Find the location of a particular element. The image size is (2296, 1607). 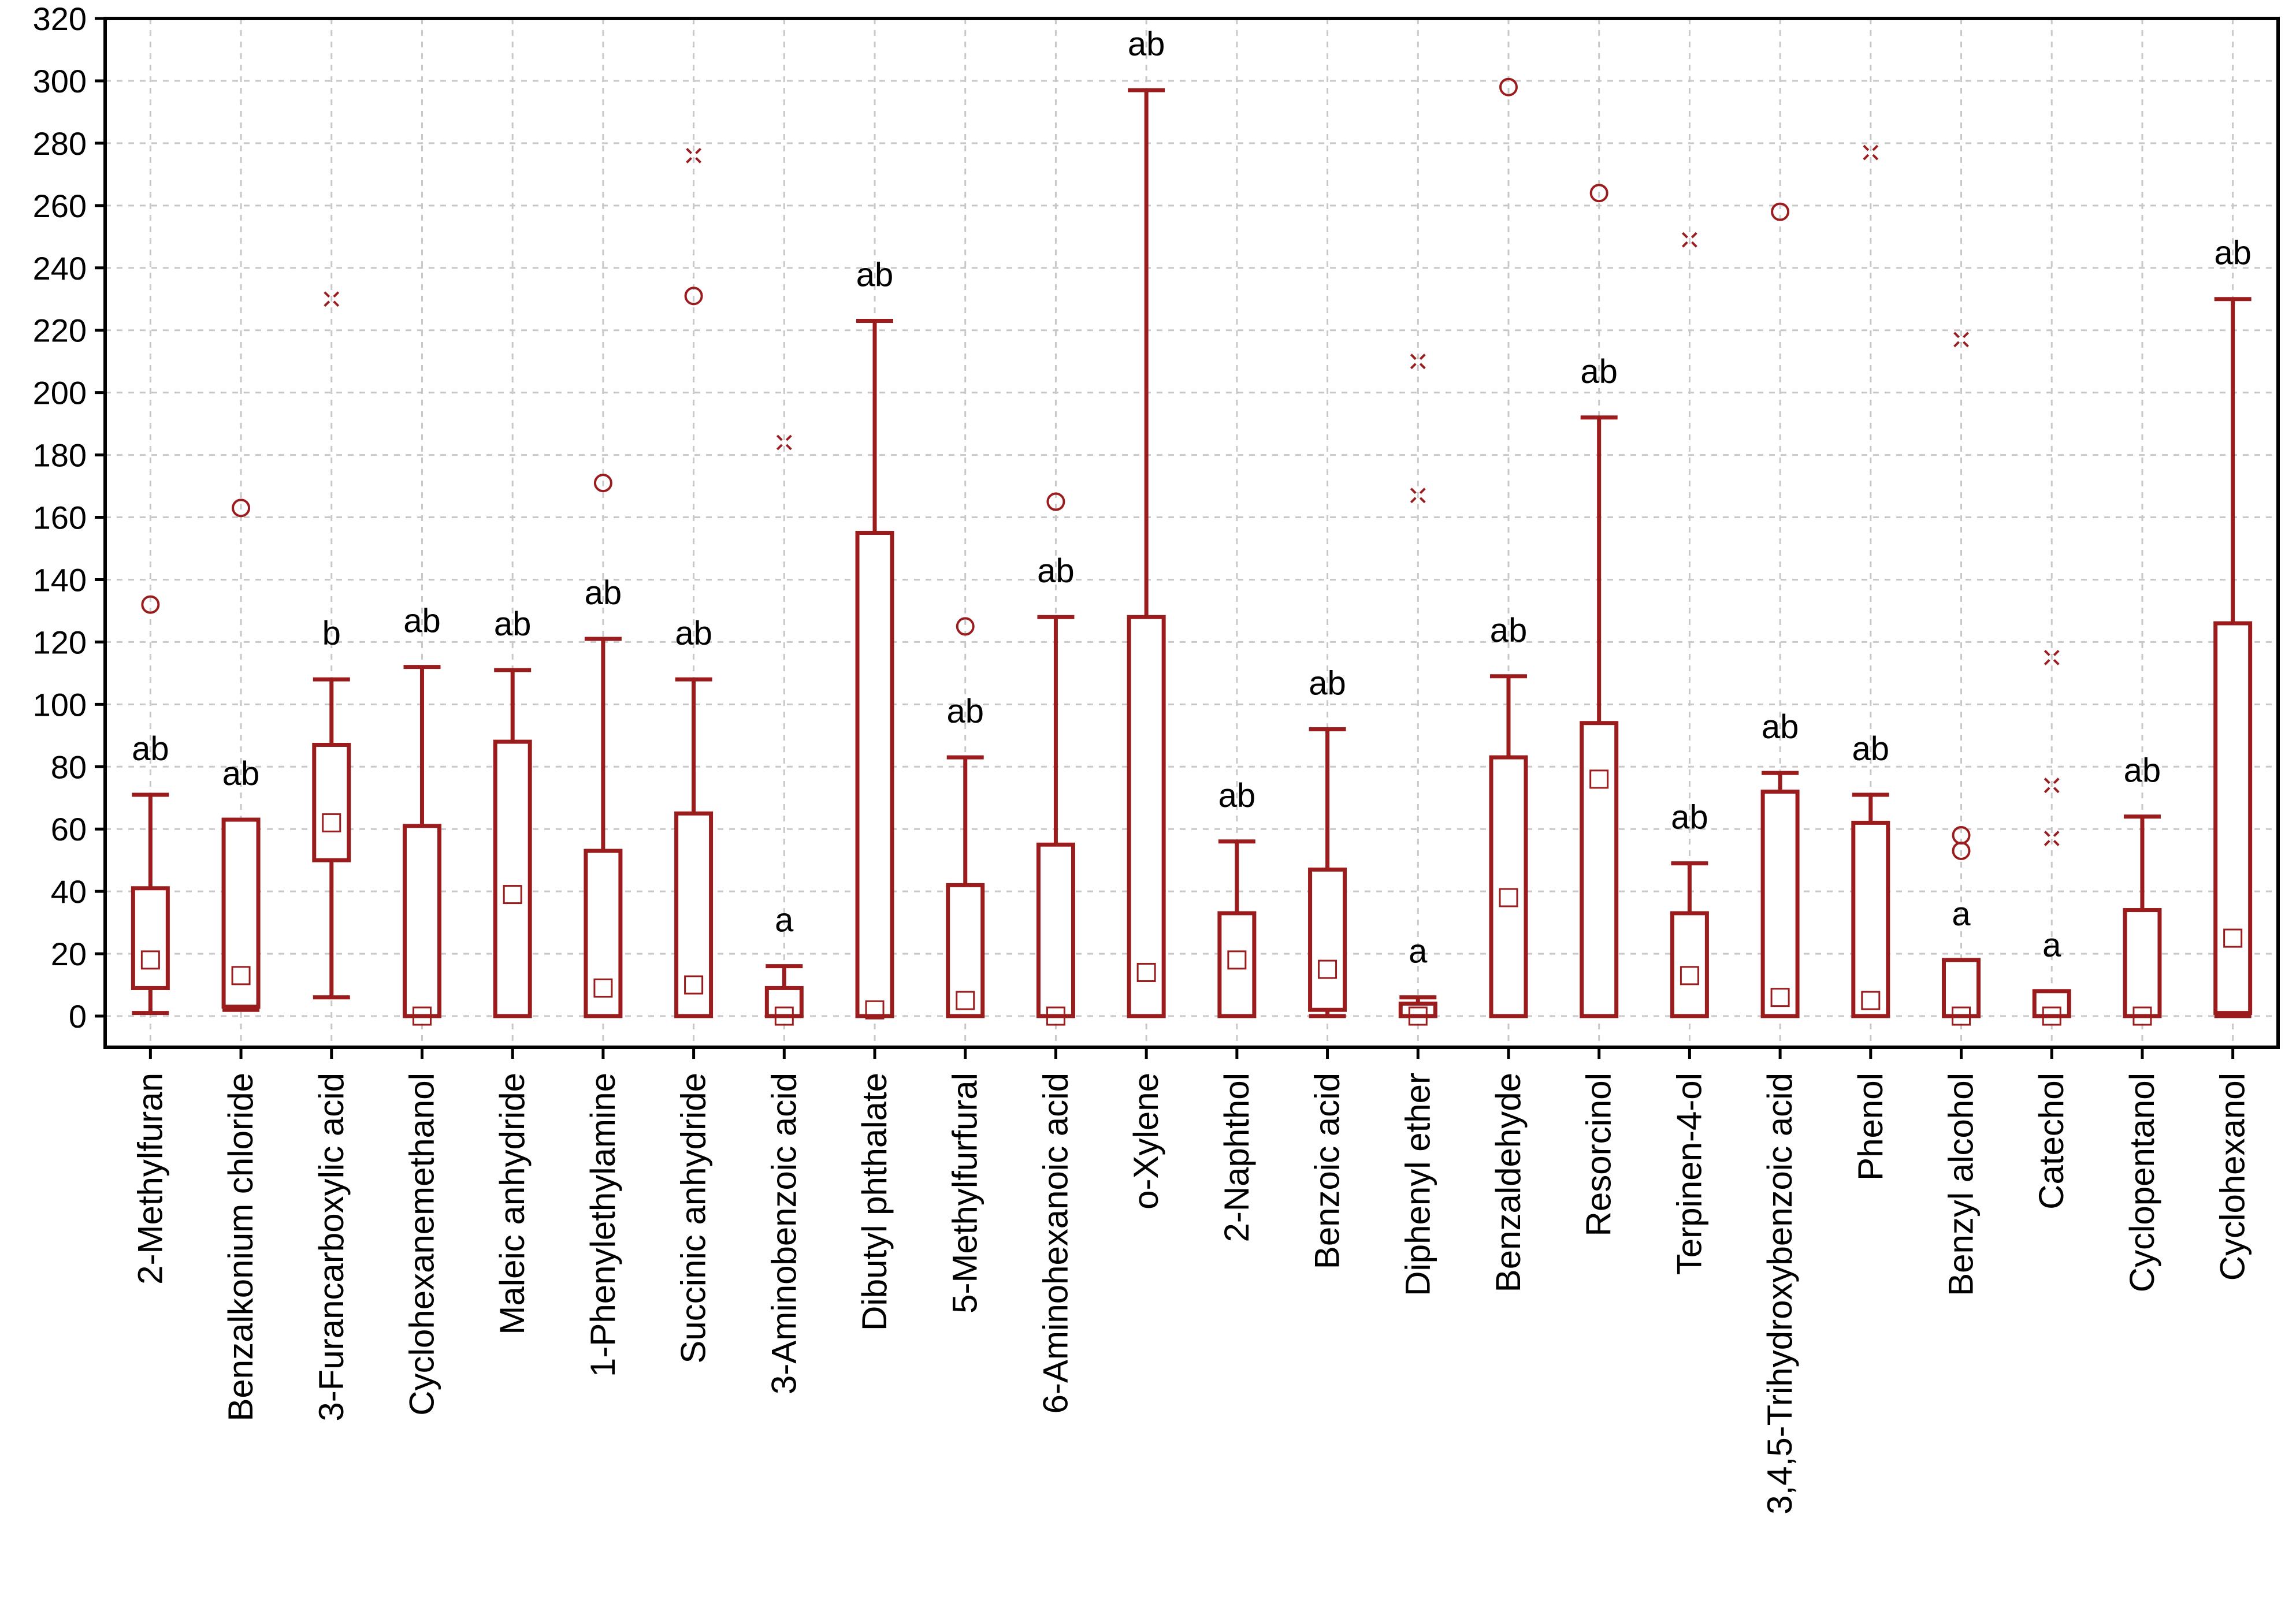

y-tick-label: 0 is located at coordinates (78, 1016).